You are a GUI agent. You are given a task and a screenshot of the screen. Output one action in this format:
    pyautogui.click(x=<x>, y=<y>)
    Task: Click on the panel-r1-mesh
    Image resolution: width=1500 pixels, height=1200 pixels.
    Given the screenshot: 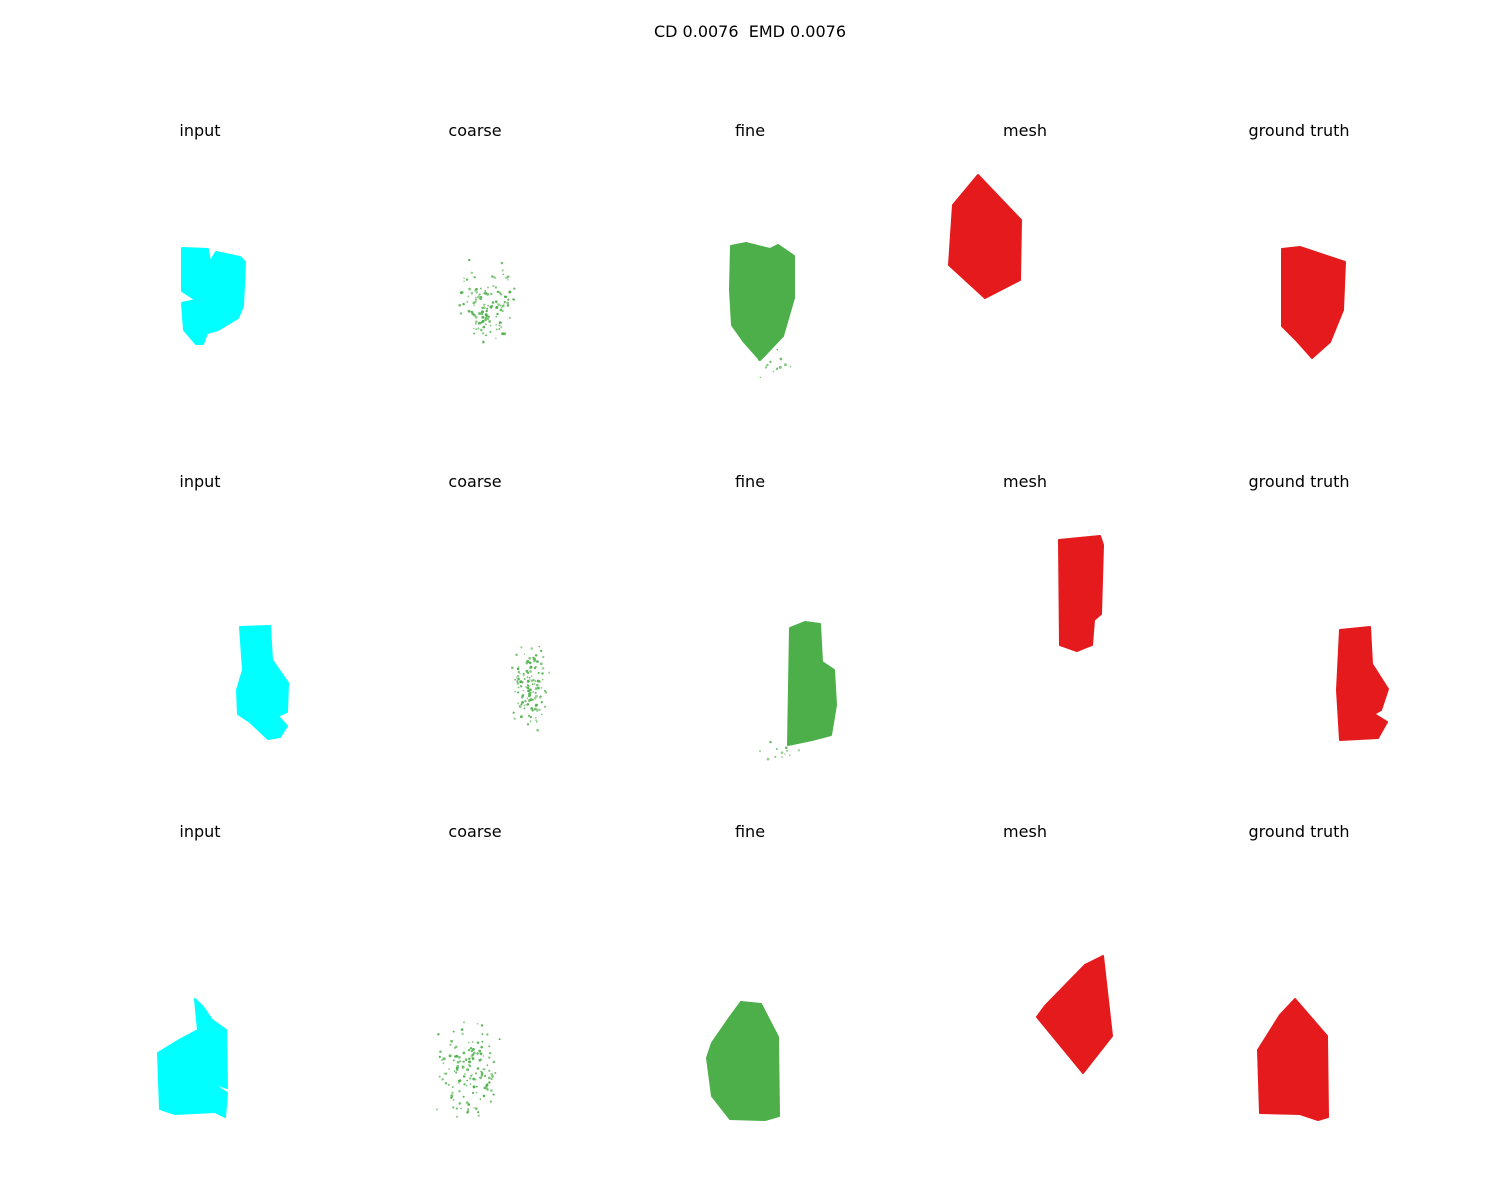 What is the action you would take?
    pyautogui.click(x=985, y=236)
    